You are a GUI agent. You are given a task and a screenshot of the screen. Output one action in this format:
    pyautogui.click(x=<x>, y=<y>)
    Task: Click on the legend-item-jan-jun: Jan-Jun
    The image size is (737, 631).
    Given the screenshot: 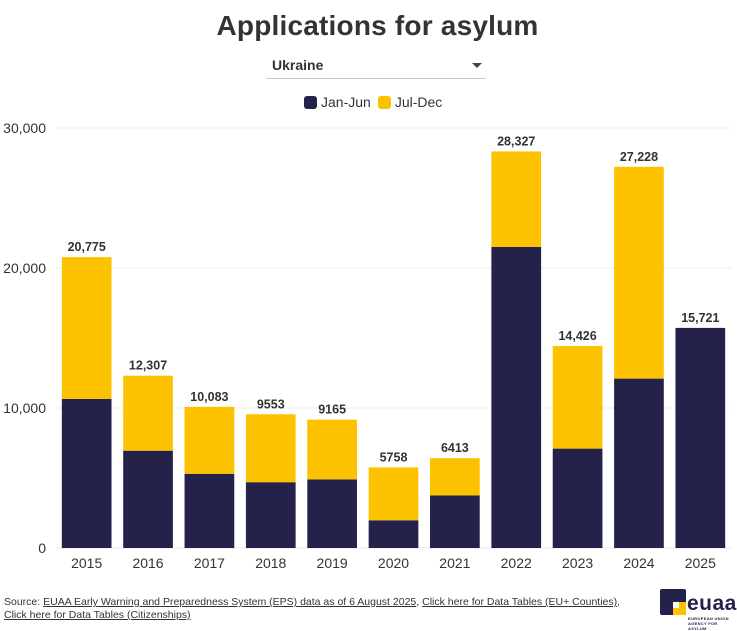 What is the action you would take?
    pyautogui.click(x=337, y=102)
    